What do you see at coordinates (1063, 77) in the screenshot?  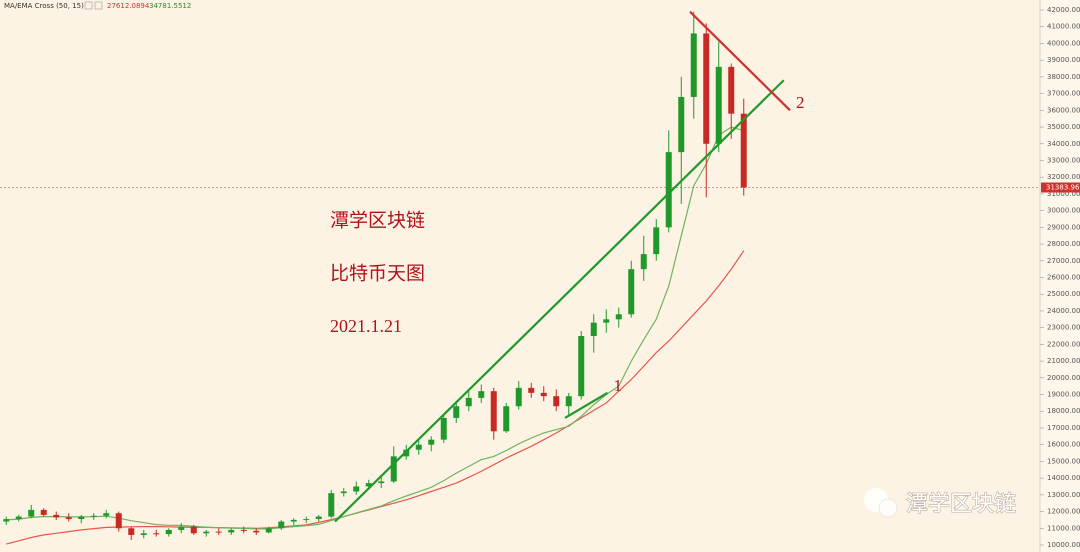 I see `y-tick-label: 38000.00` at bounding box center [1063, 77].